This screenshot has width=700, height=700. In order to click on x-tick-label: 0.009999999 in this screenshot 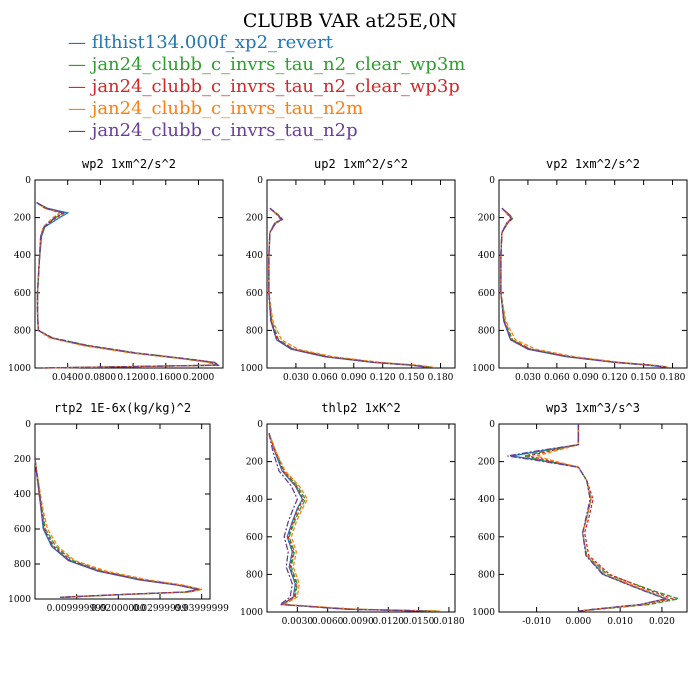, I will do `click(77, 609)`.